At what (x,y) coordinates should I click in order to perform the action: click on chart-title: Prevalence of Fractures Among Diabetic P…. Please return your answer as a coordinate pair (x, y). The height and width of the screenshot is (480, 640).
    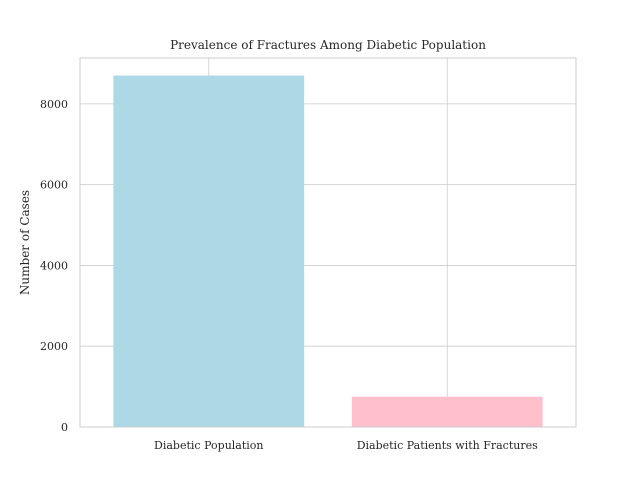
    Looking at the image, I should click on (328, 45).